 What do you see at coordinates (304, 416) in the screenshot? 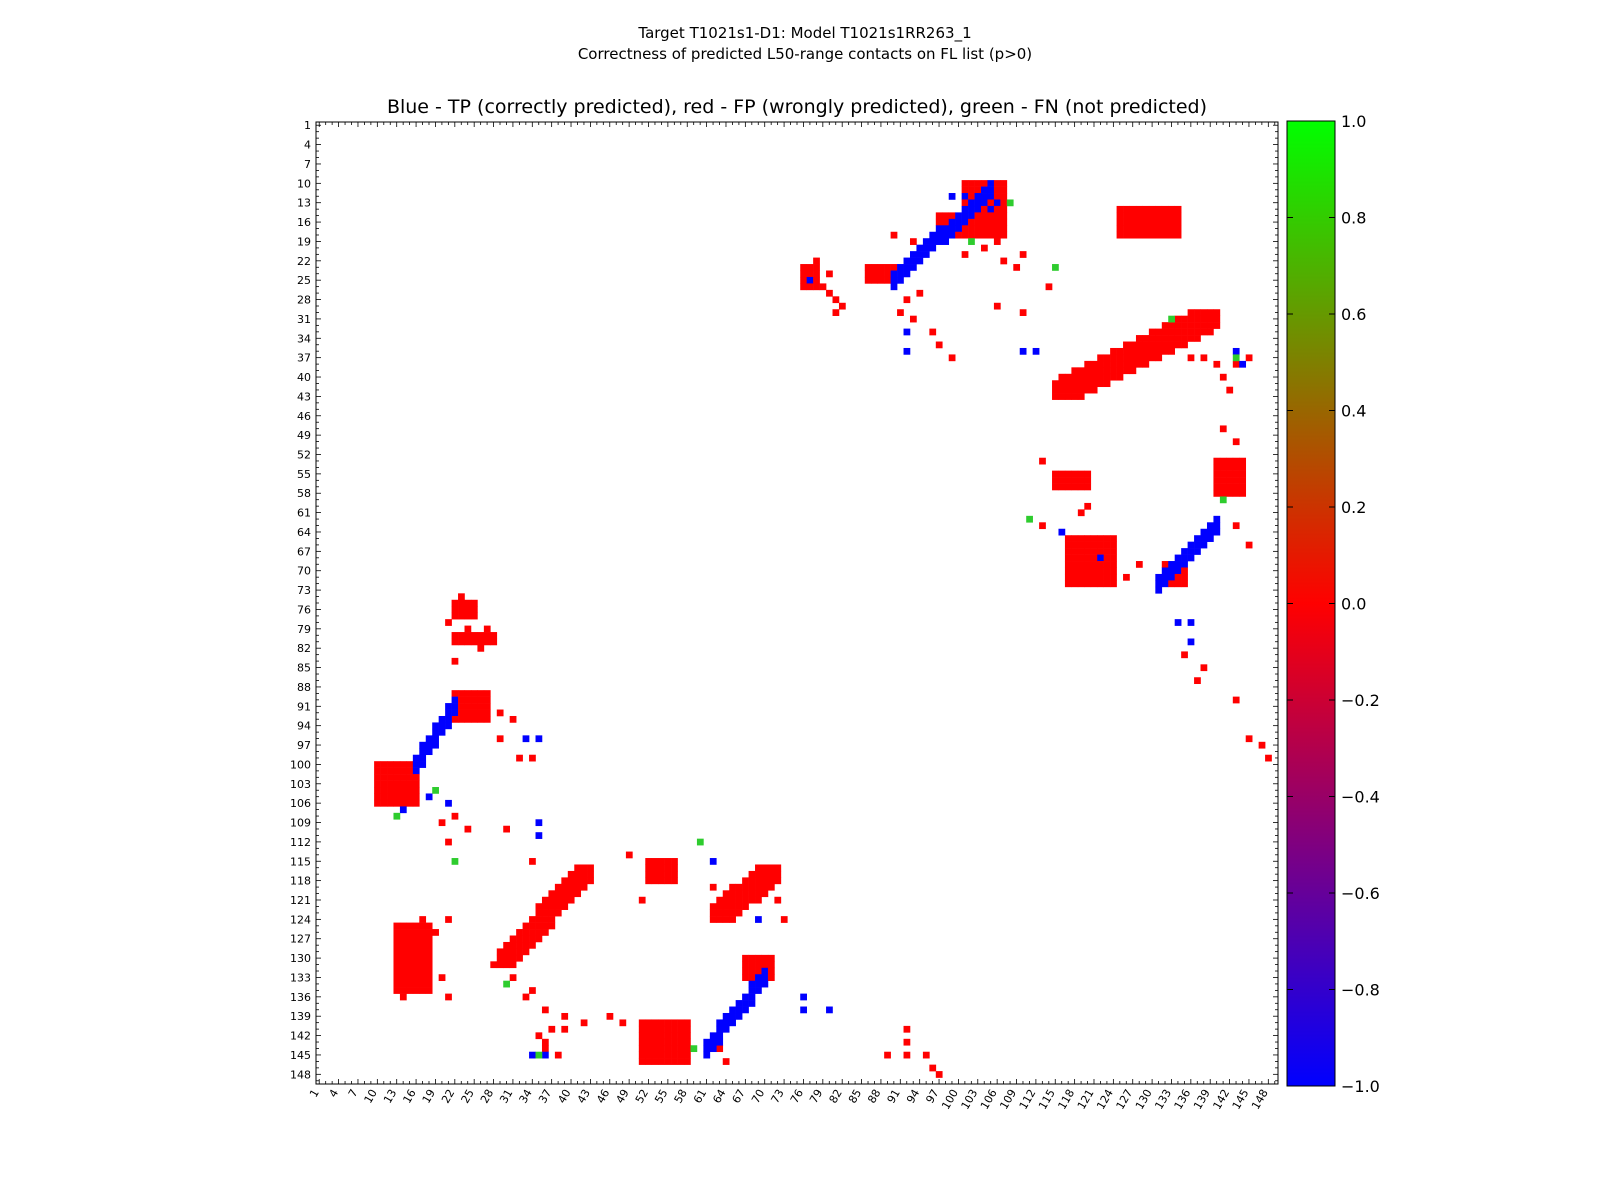
I see `y-tick-label: 46` at bounding box center [304, 416].